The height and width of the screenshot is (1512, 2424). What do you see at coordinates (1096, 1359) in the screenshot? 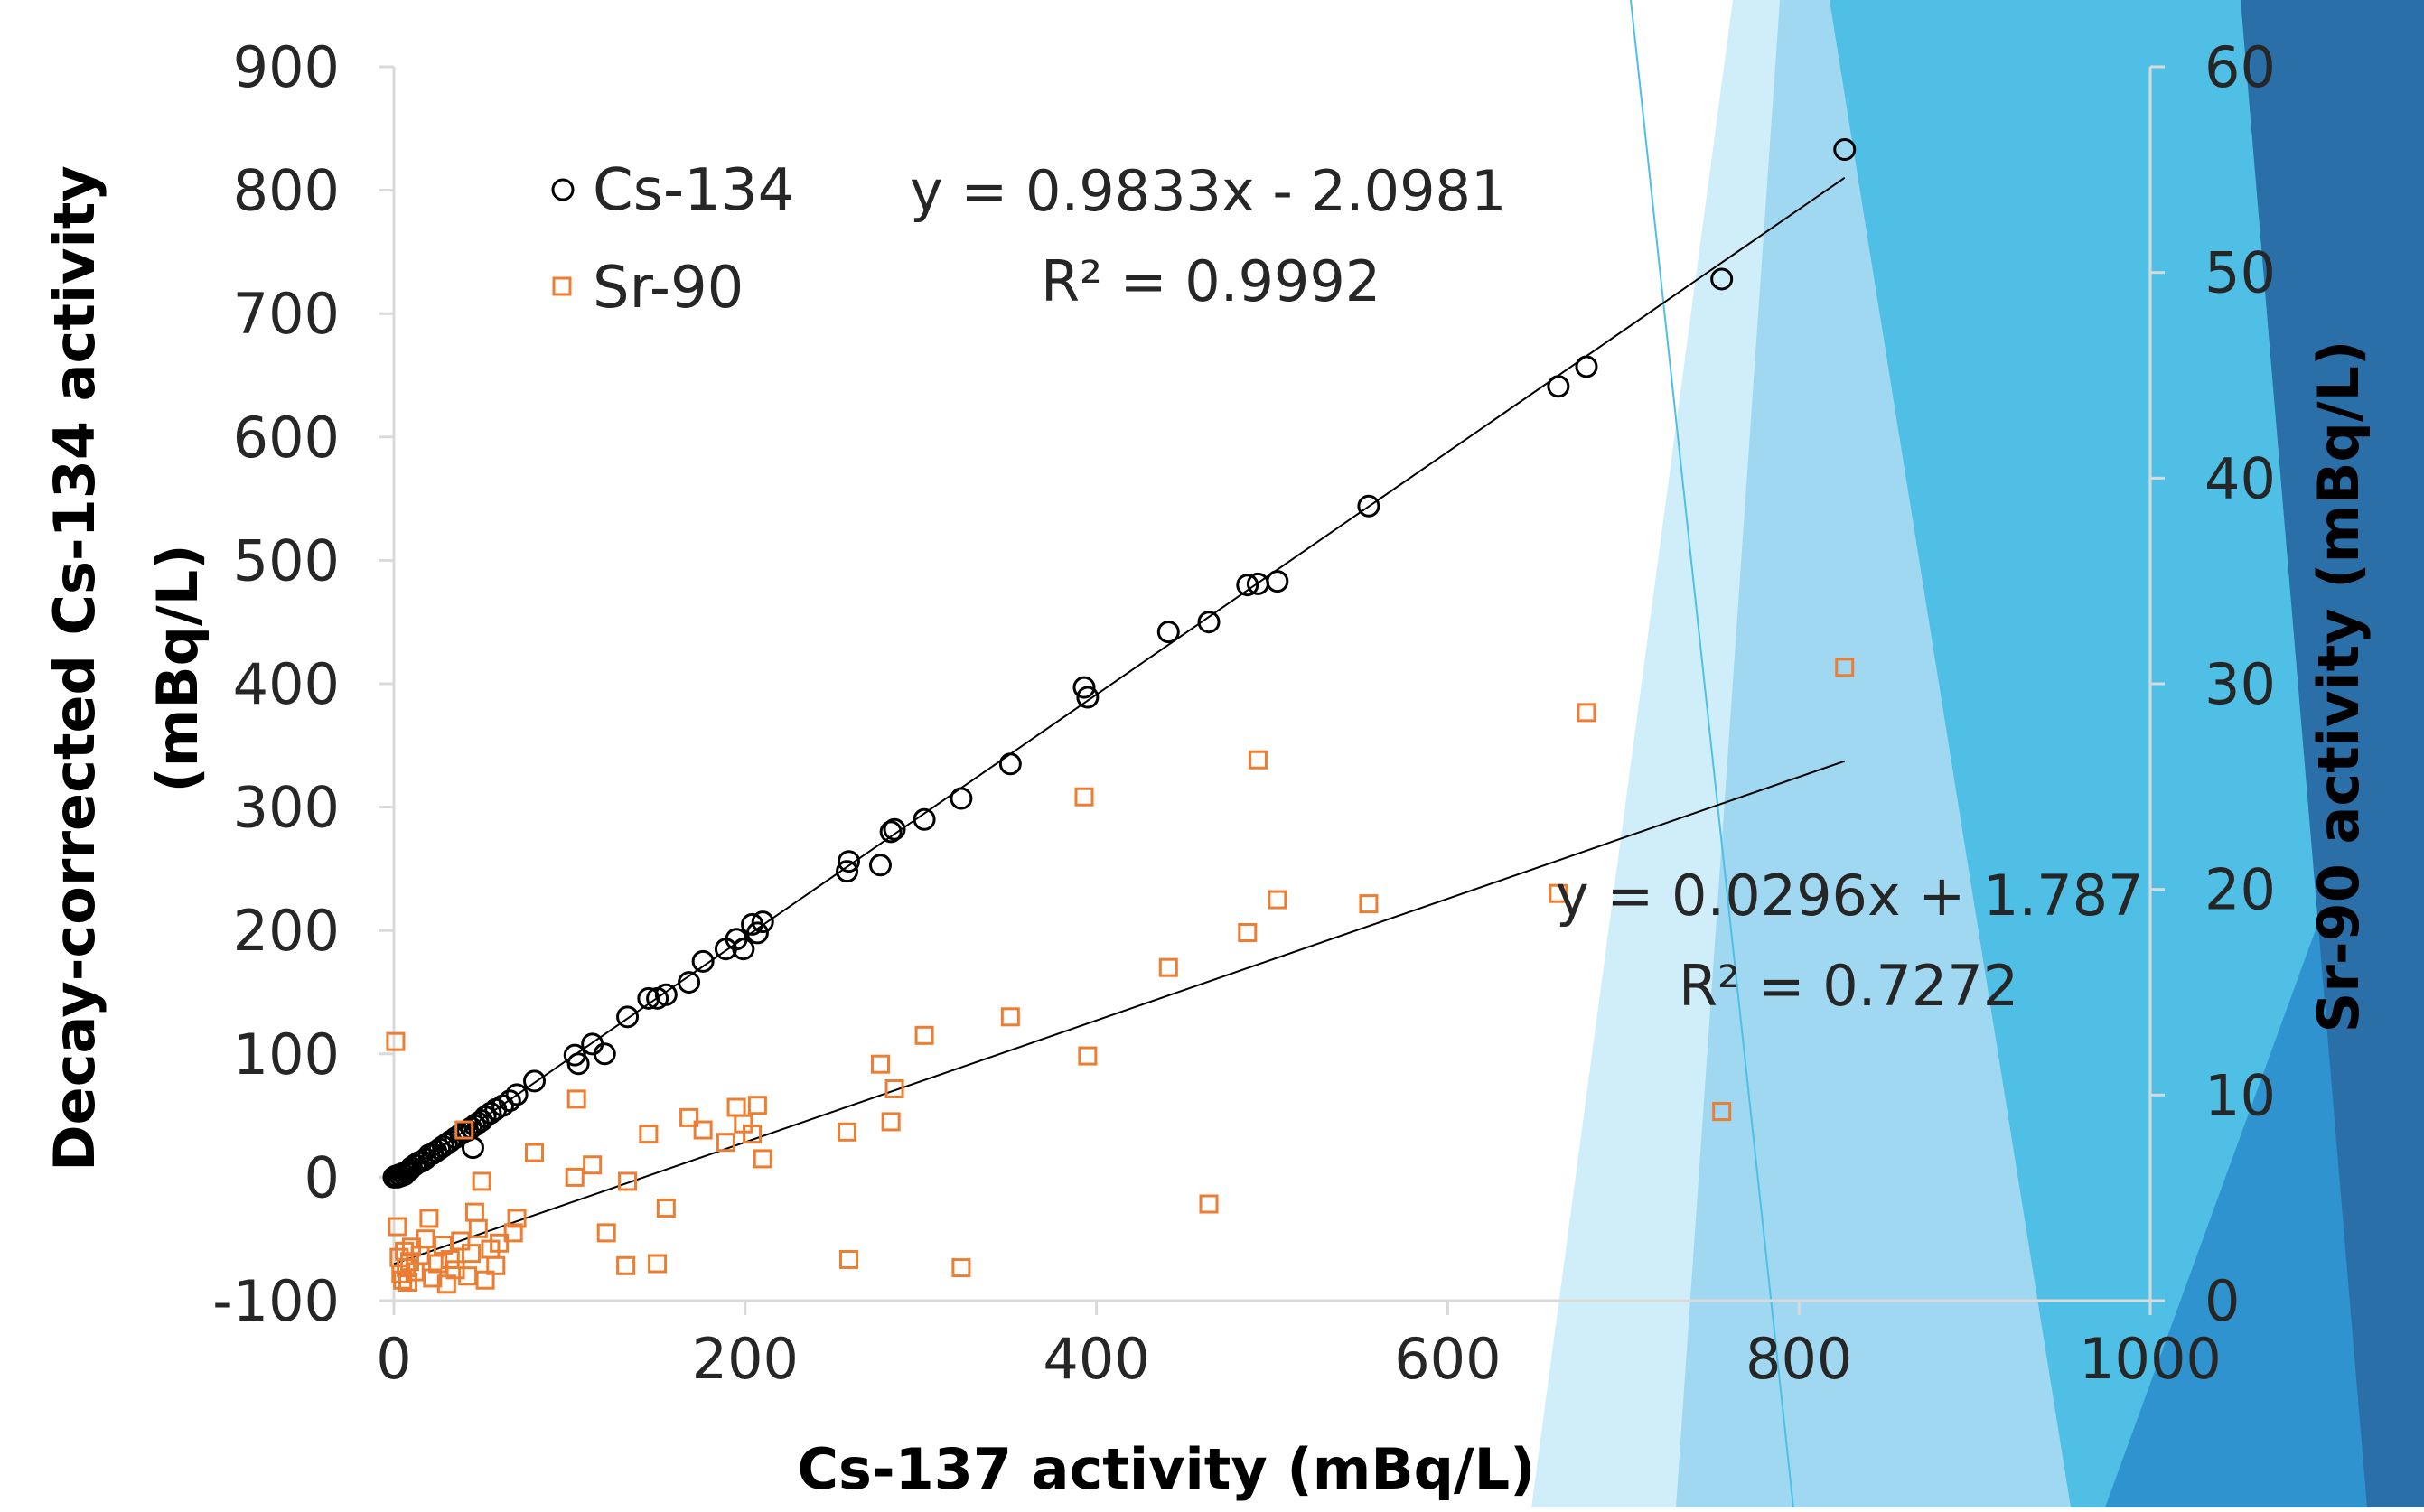
I see `x-tick-label: 400` at bounding box center [1096, 1359].